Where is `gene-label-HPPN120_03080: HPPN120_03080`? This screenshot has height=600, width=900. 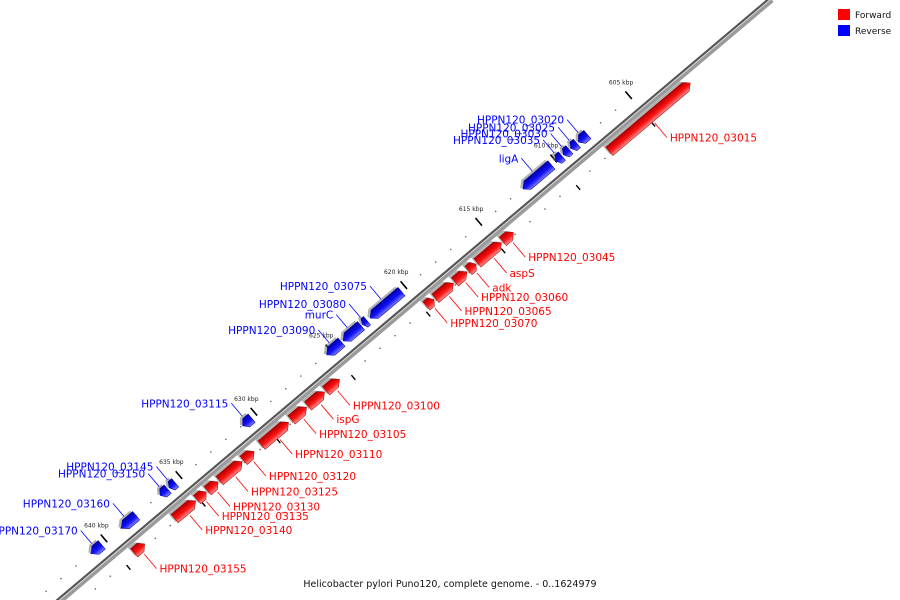
gene-label-HPPN120_03080: HPPN120_03080 is located at coordinates (302, 305).